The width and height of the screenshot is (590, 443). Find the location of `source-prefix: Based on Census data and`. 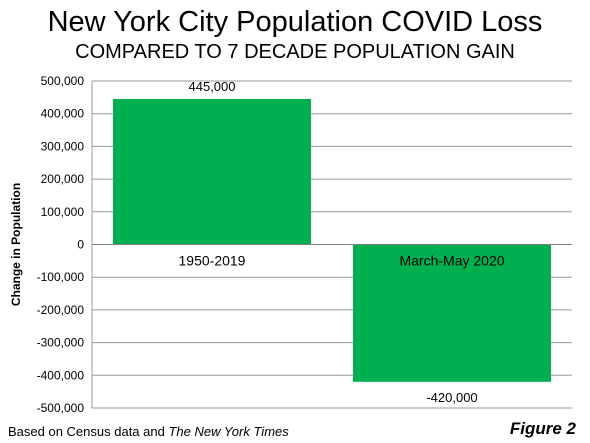

source-prefix: Based on Census data and is located at coordinates (88, 431).